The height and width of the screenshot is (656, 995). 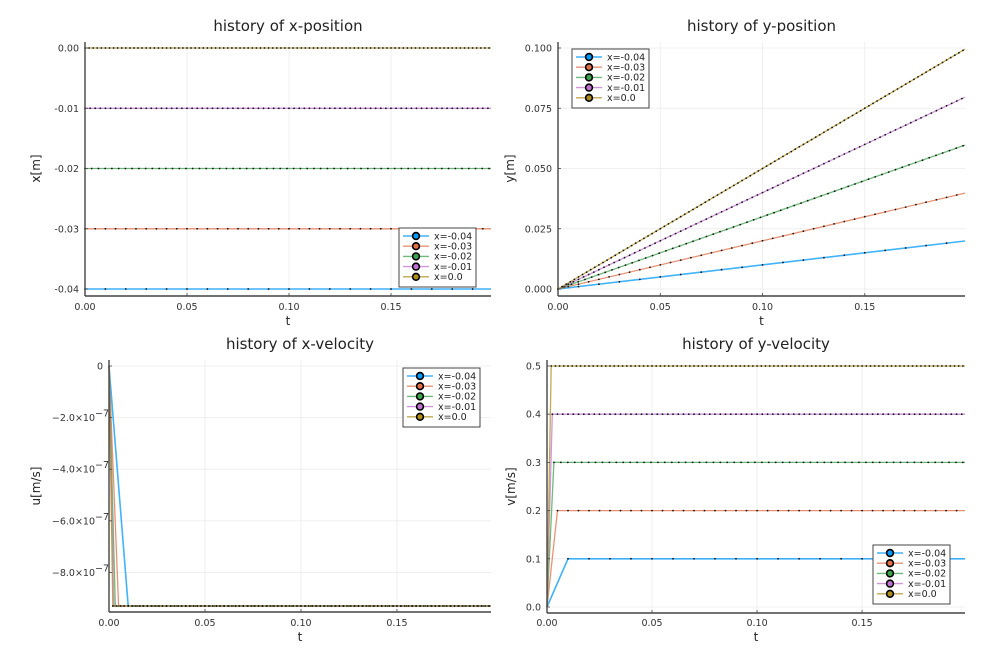 I want to click on y-tick-label: 0.100, so click(x=538, y=49).